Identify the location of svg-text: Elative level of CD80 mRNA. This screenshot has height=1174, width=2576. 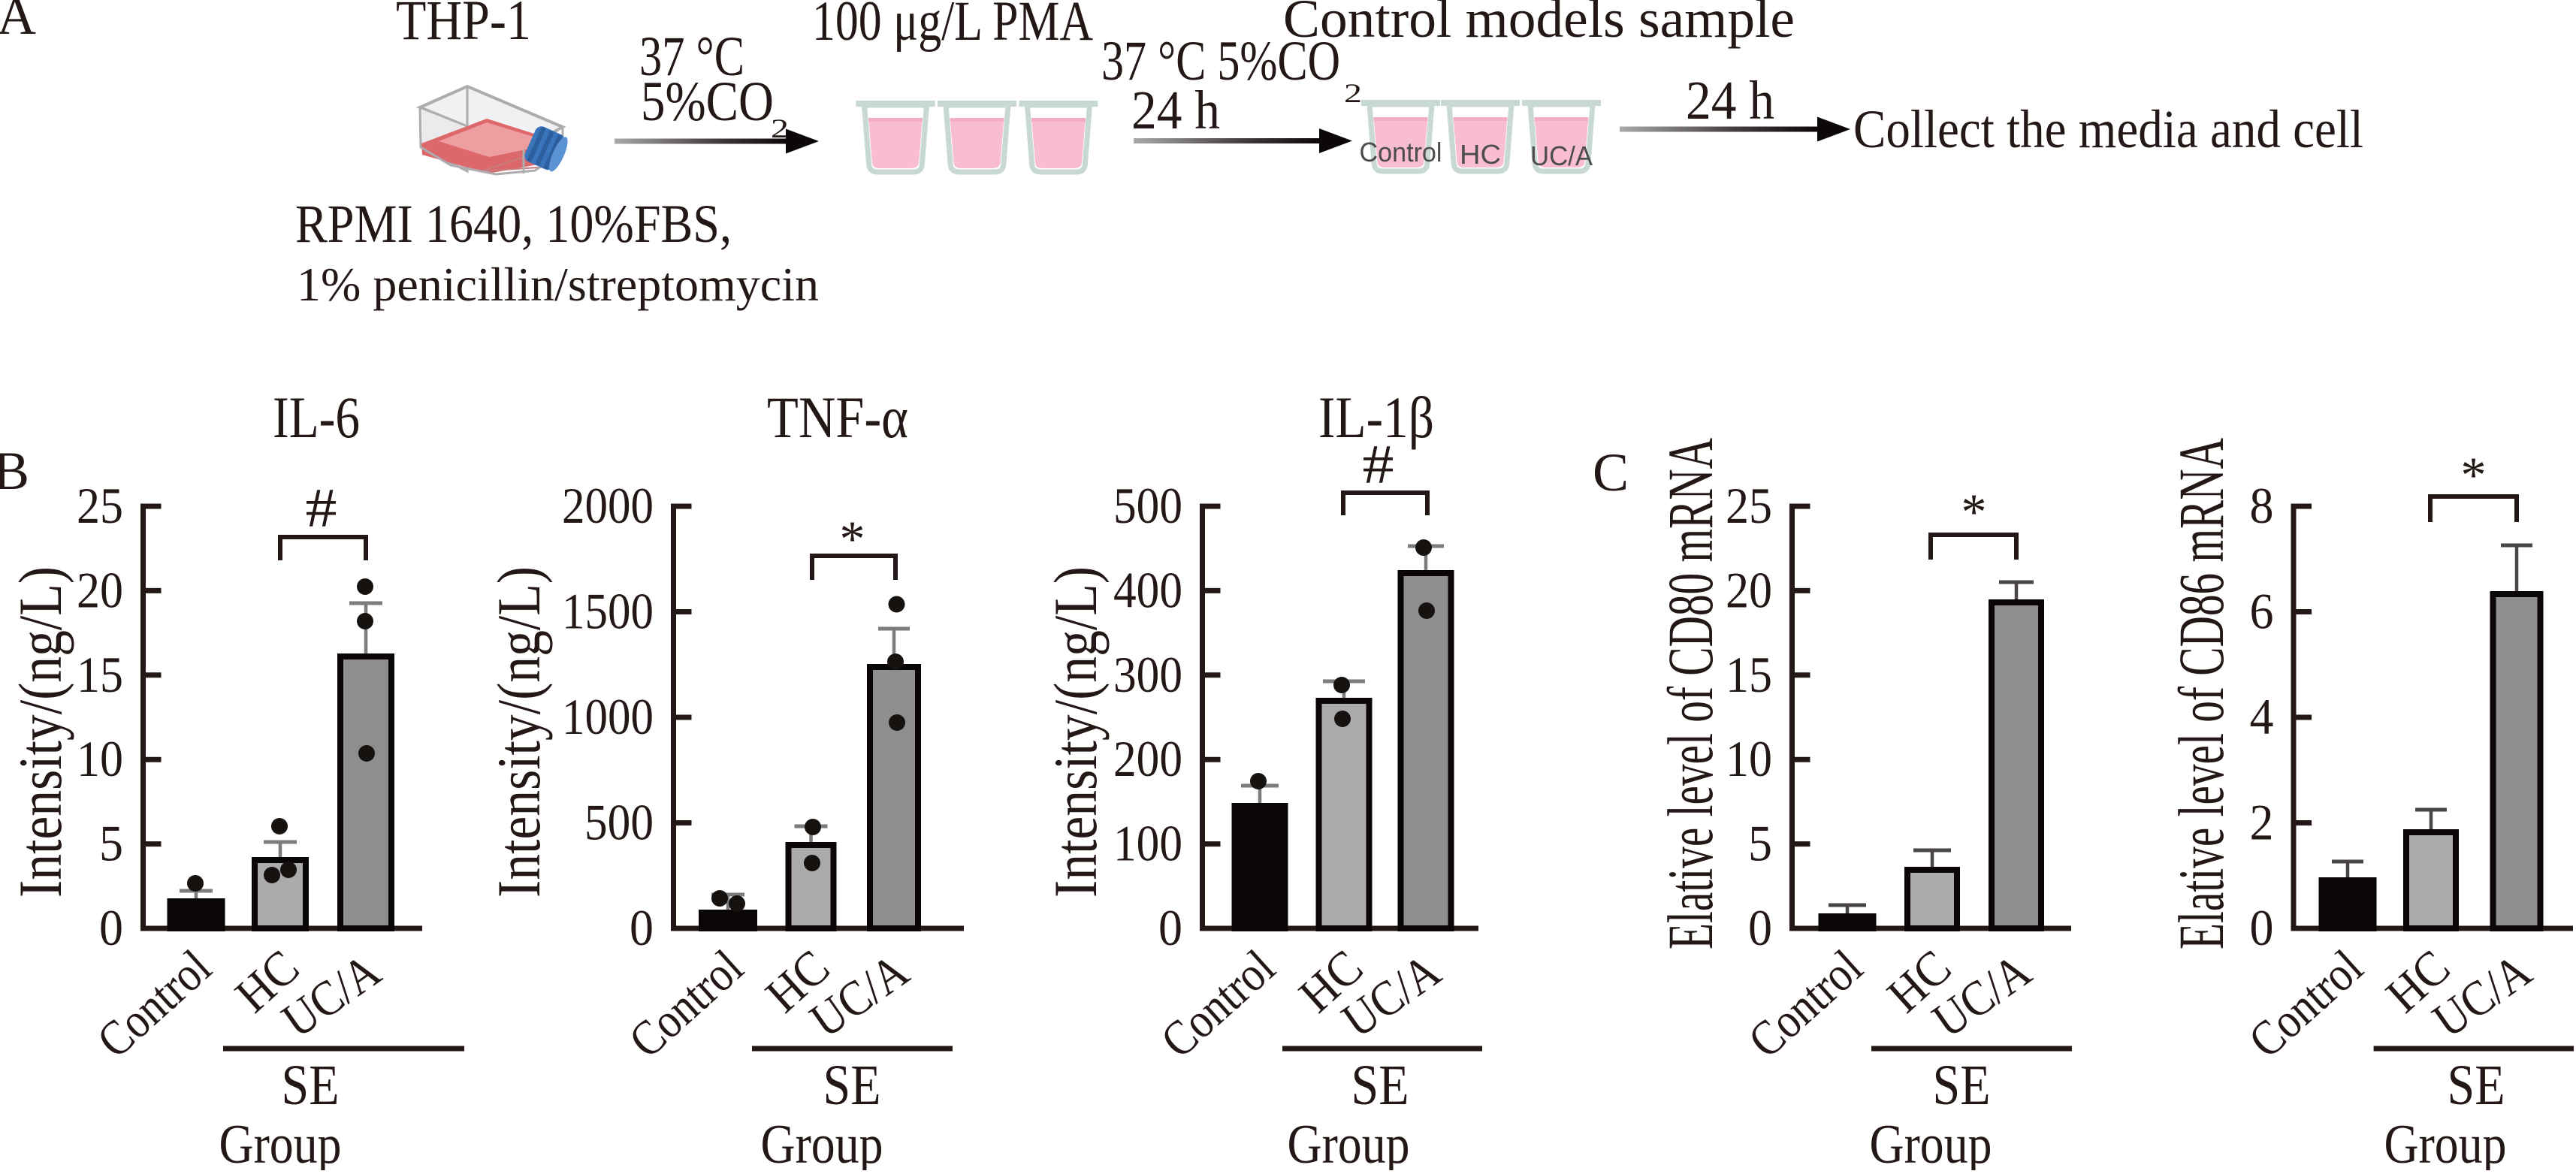
(1690, 693).